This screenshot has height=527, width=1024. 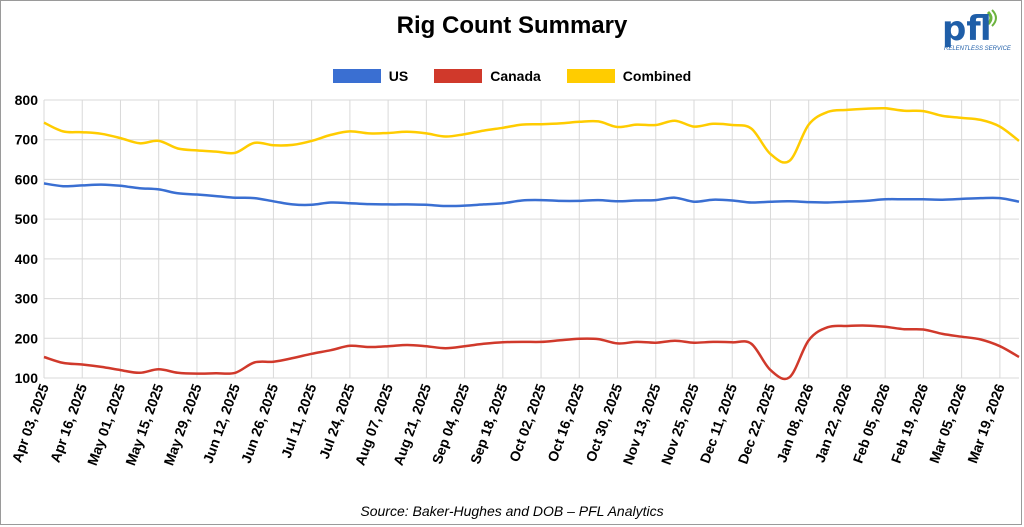 What do you see at coordinates (719, 423) in the screenshot?
I see `x-tick-label: Dec 11, 2025` at bounding box center [719, 423].